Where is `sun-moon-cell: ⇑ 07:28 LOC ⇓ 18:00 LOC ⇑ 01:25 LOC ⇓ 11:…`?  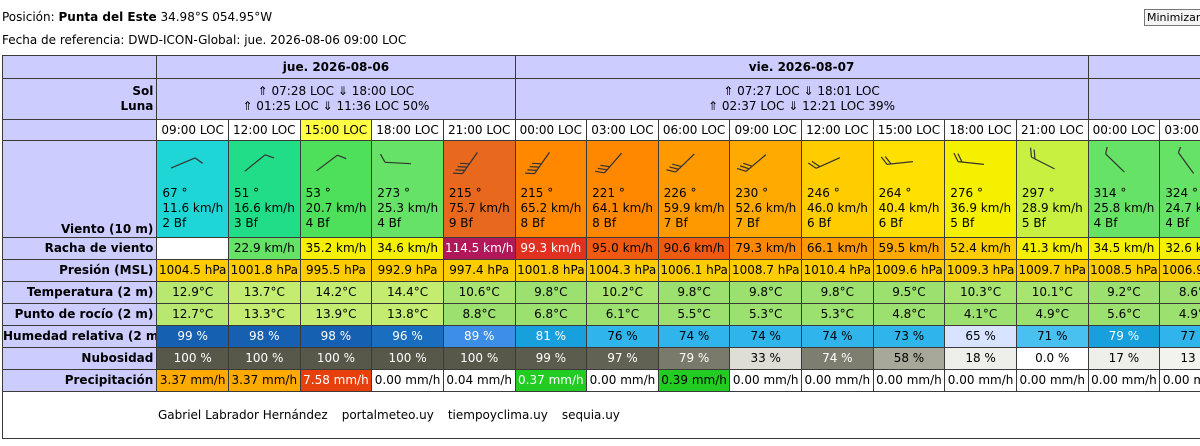
sun-moon-cell: ⇑ 07:28 LOC ⇓ 18:00 LOC ⇑ 01:25 LOC ⇓ 11:… is located at coordinates (336, 99).